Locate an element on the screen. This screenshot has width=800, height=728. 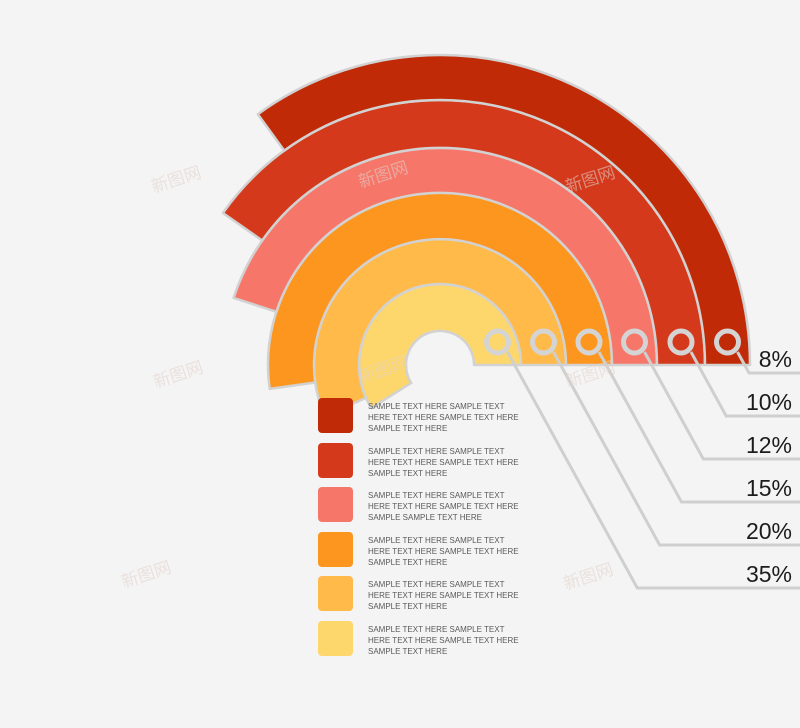
value-label-20%: 20% is located at coordinates (769, 531).